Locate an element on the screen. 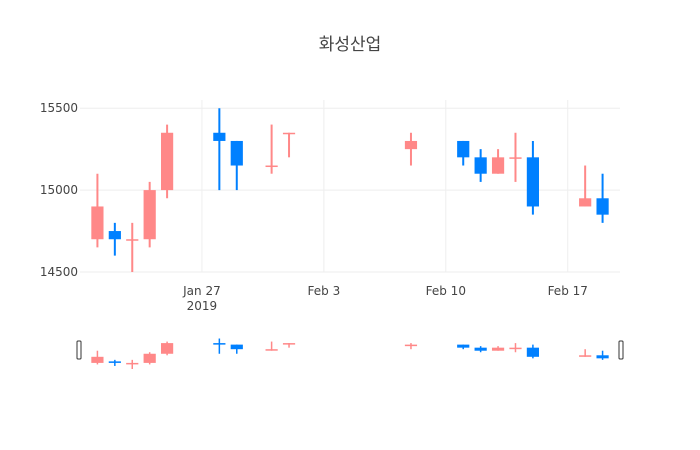 Image resolution: width=700 pixels, height=450 pixels. range-slider-candles is located at coordinates (350, 353).